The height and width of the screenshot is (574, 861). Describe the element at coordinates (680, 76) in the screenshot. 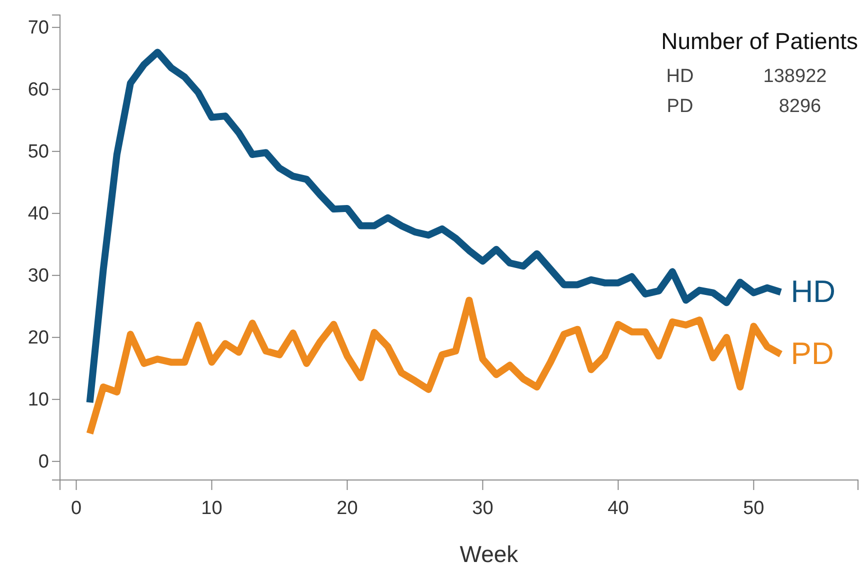

I see `annotation: HD` at that location.